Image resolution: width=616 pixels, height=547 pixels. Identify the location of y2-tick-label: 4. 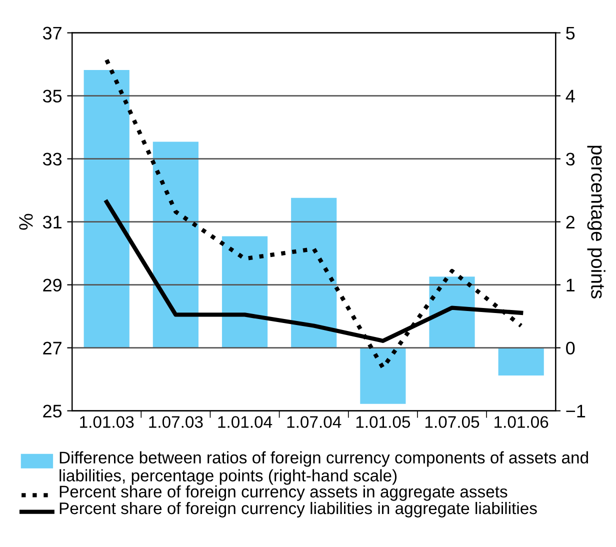
(570, 96).